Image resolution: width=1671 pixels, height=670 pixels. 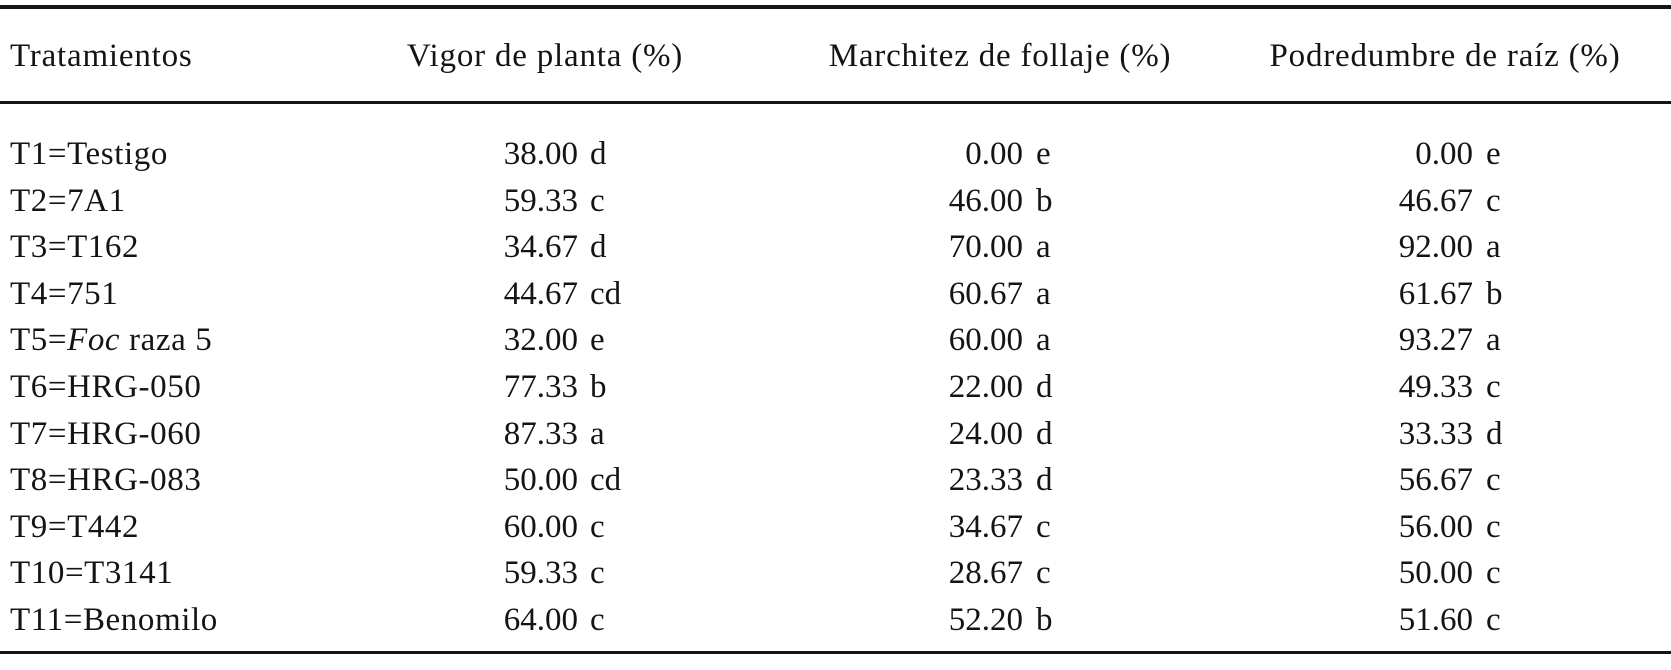 I want to click on value-number: 93.27, so click(x=1435, y=340).